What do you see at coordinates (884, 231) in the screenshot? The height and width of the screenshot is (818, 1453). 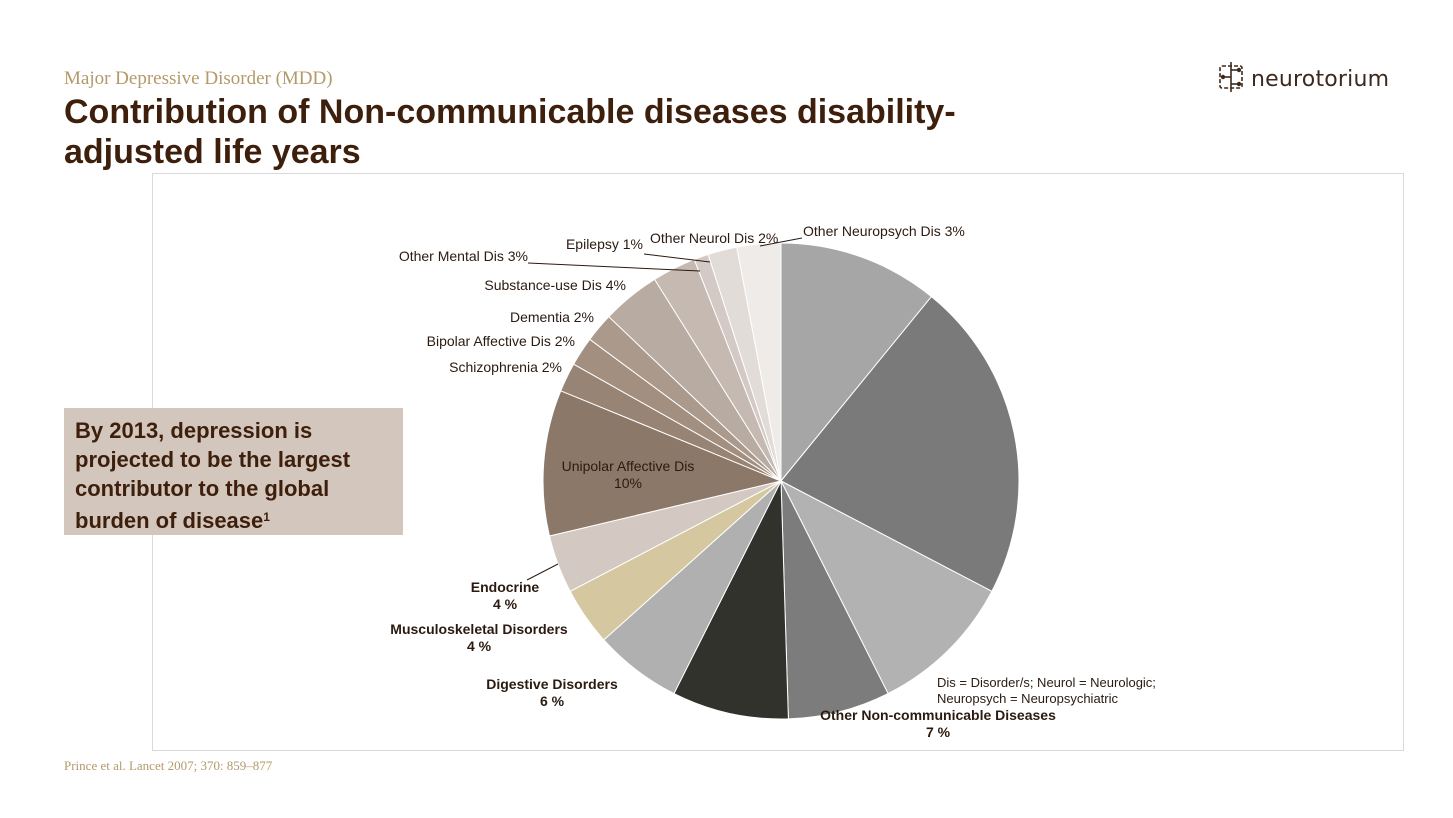 I see `slice-label: Other Neuropsych Dis 3%` at bounding box center [884, 231].